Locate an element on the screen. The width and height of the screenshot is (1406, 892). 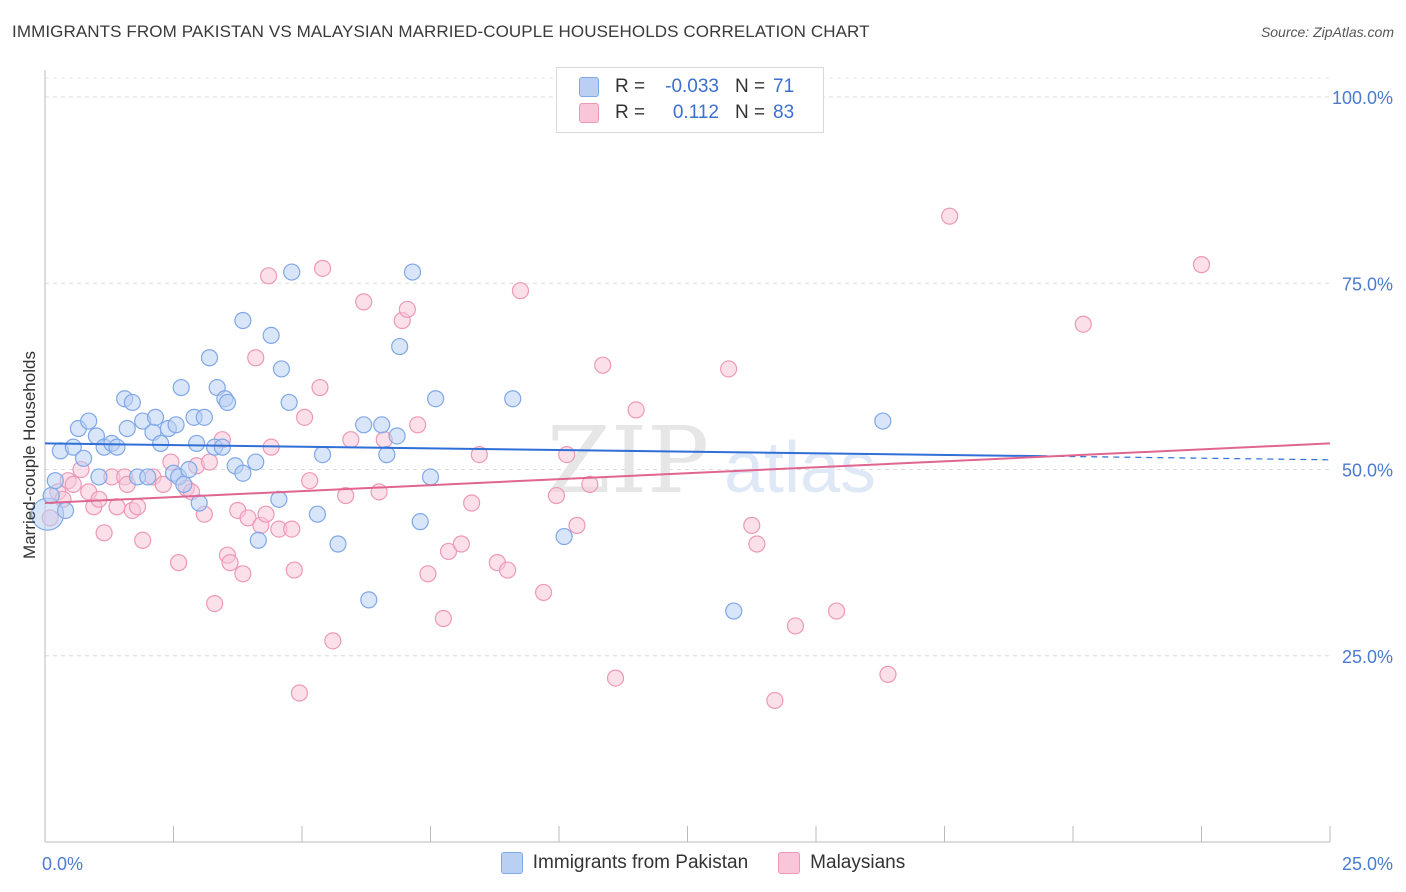
source-label: Source: ZipAtlas.com is located at coordinates (1327, 32).